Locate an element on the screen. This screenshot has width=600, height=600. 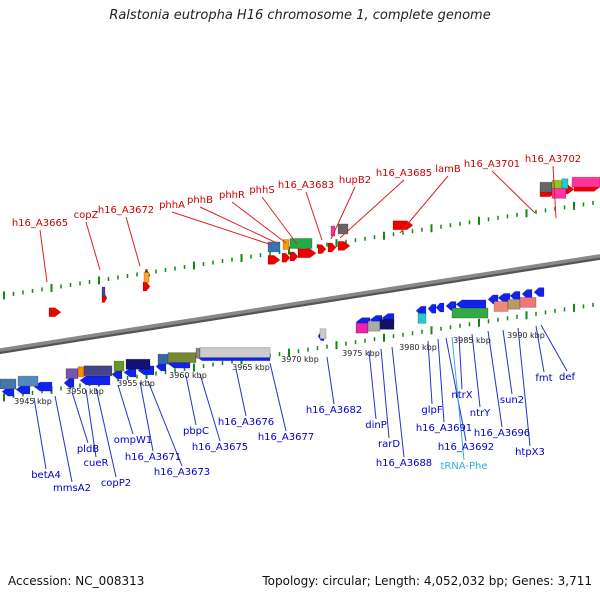
axis-position-label: 3975 kbp is located at coordinates (361, 353).